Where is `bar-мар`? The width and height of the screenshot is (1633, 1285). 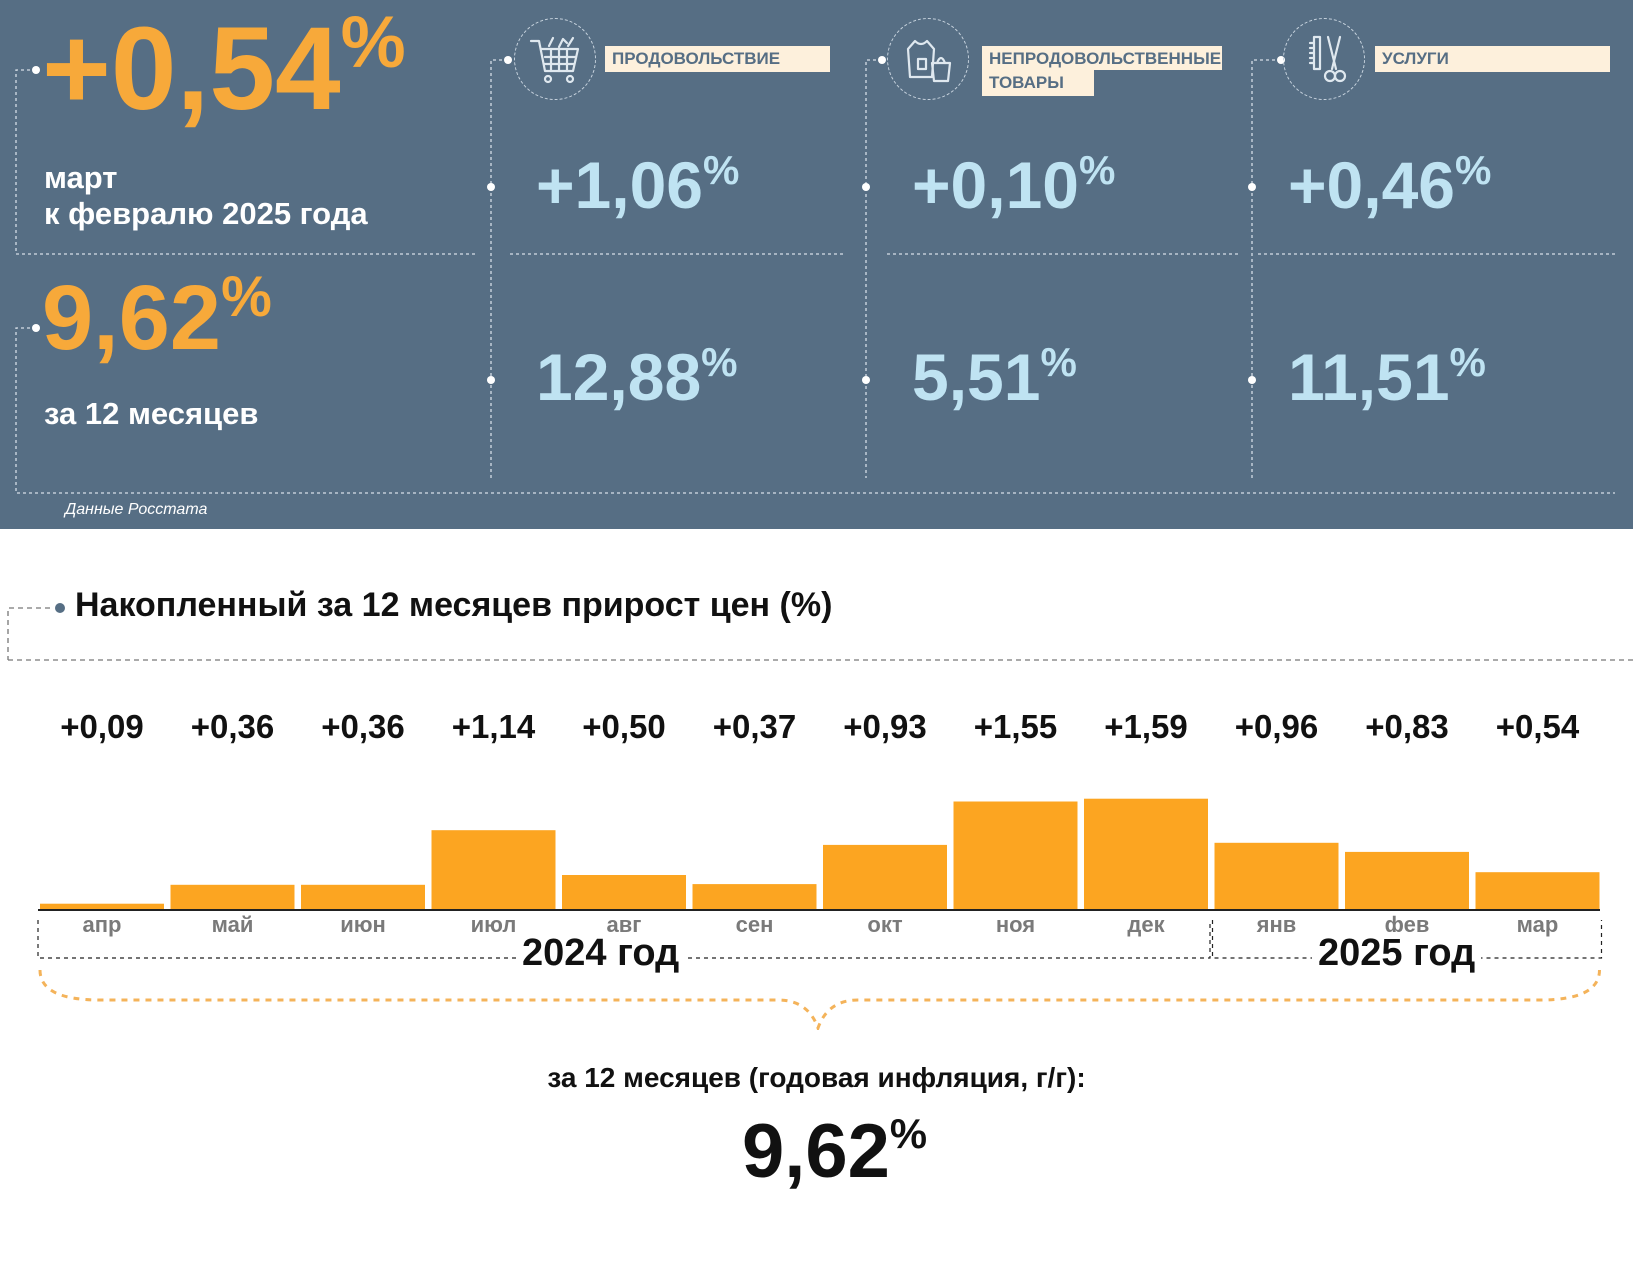
bar-мар is located at coordinates (1537, 891).